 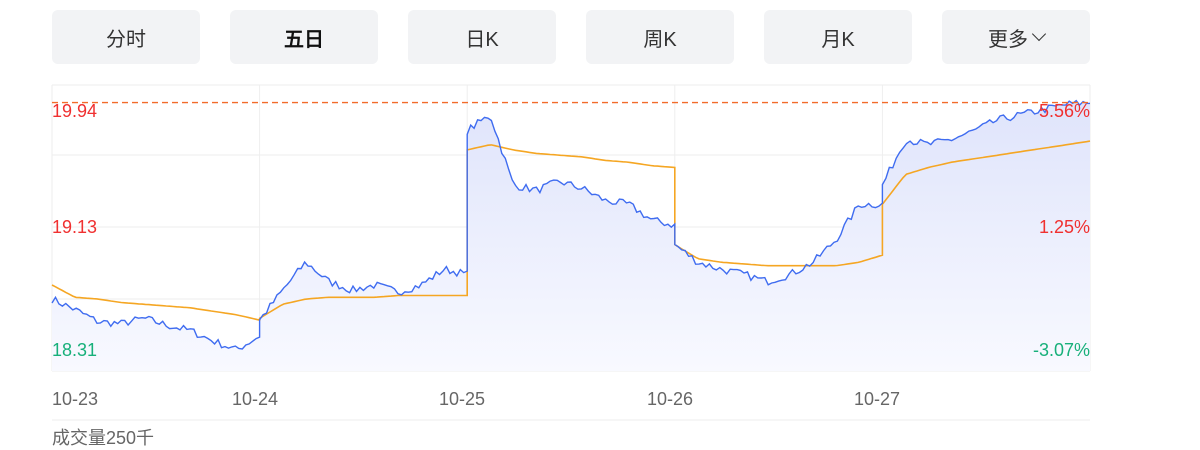 What do you see at coordinates (1061, 350) in the screenshot?
I see `y-tick-right-bottom: -3.07%` at bounding box center [1061, 350].